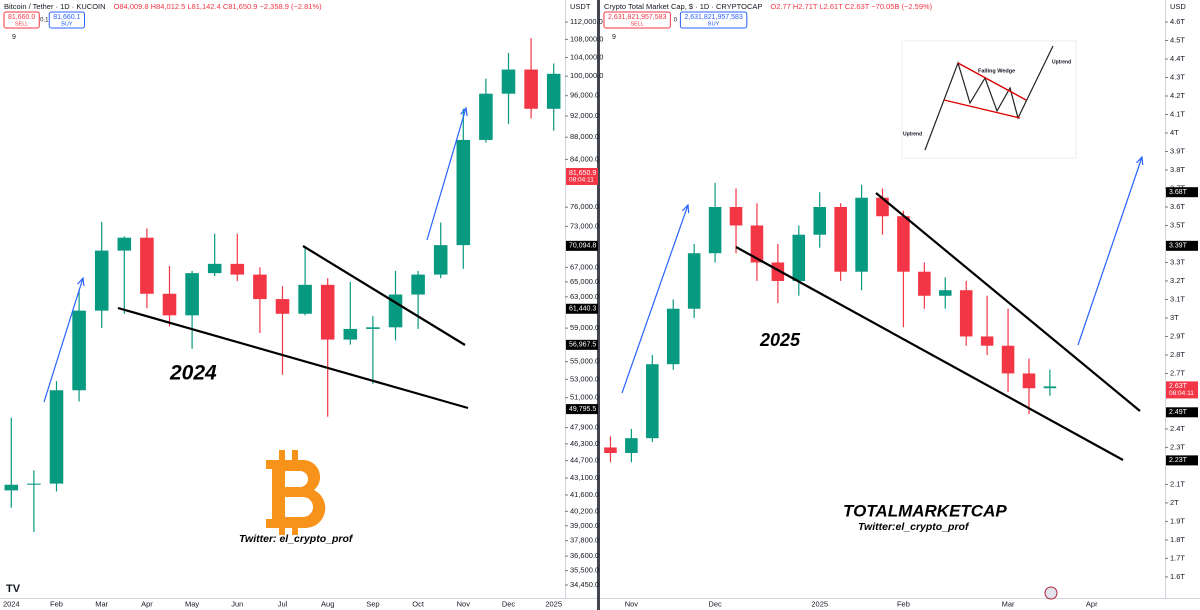 This screenshot has width=1200, height=610. What do you see at coordinates (584, 206) in the screenshot?
I see `y-tick-label: 76,000.0` at bounding box center [584, 206].